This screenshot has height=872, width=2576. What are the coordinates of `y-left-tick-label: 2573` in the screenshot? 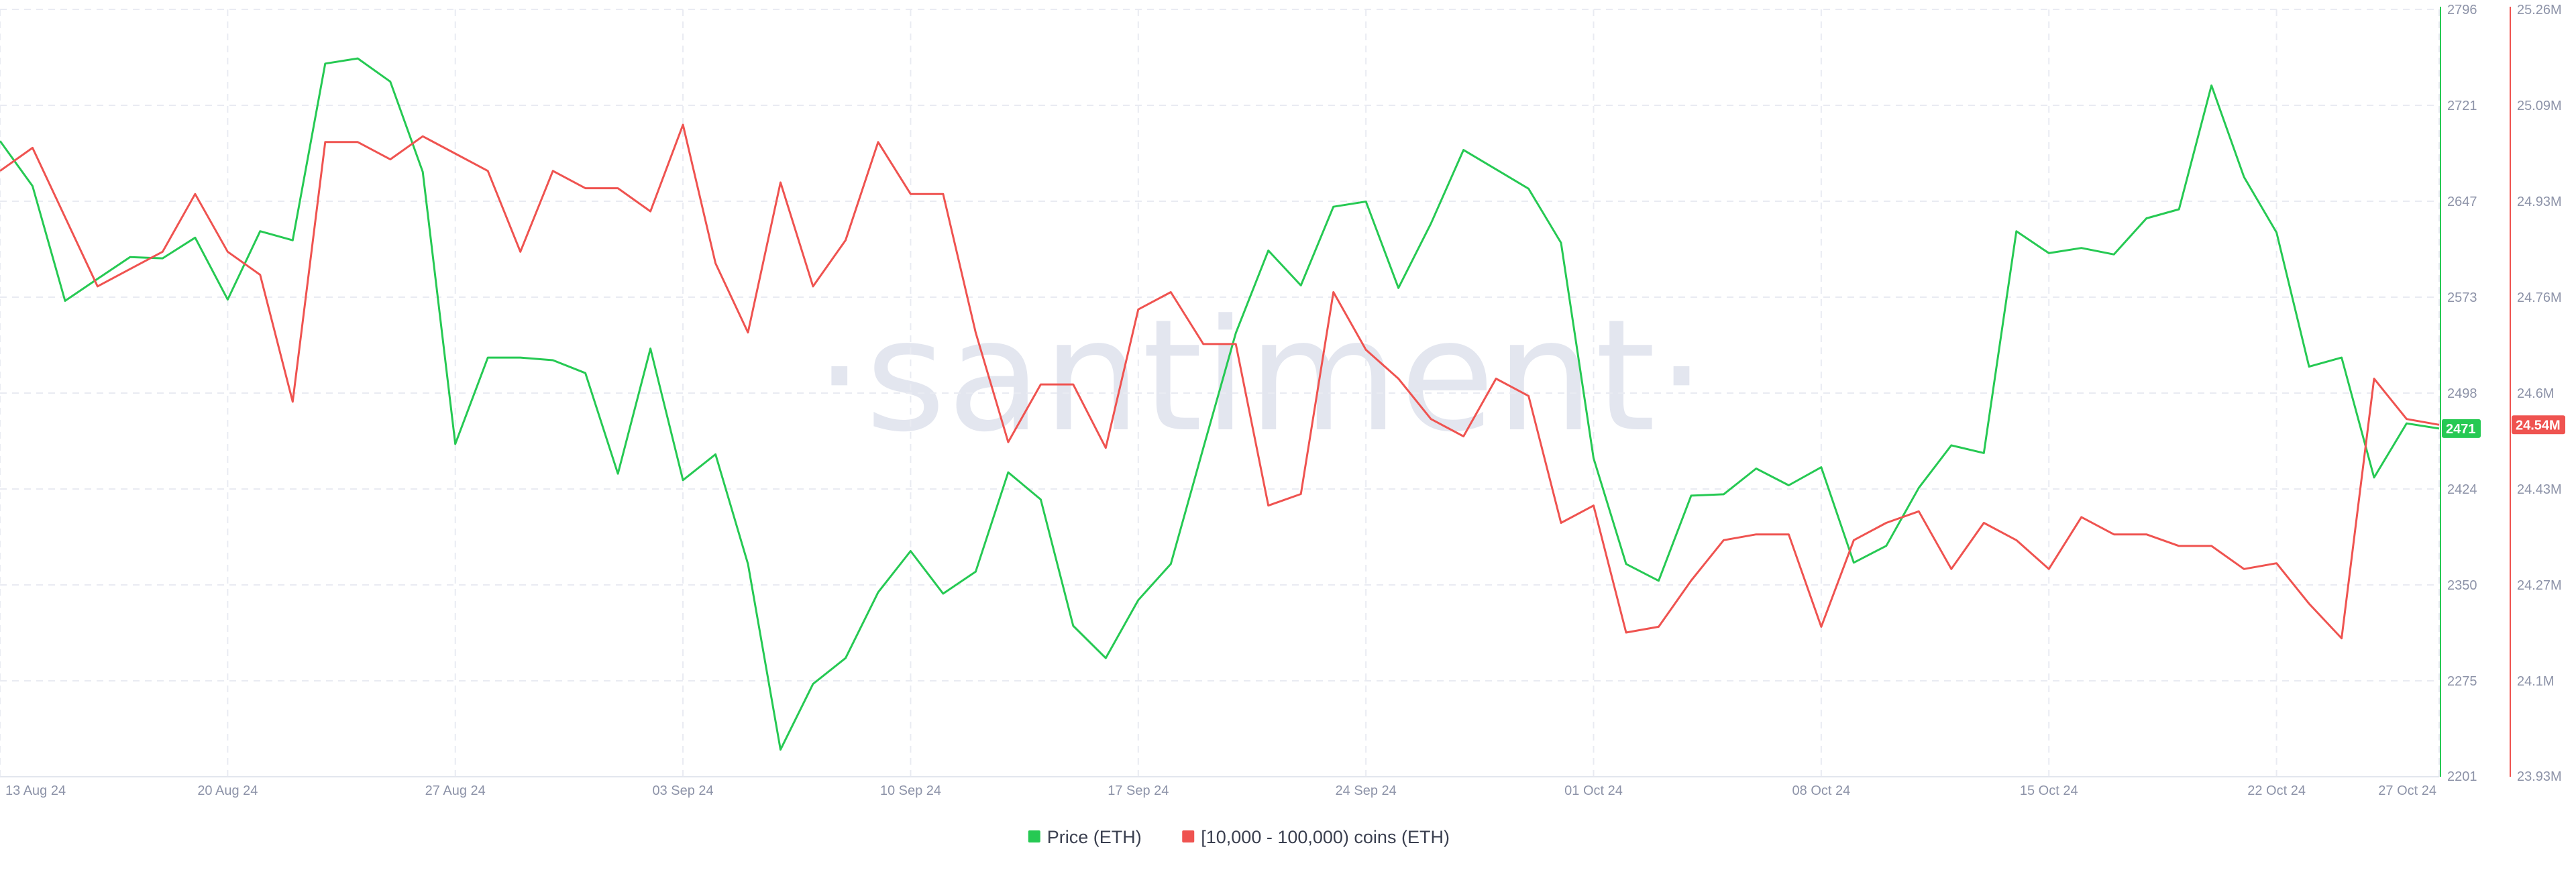 It's located at (2462, 298).